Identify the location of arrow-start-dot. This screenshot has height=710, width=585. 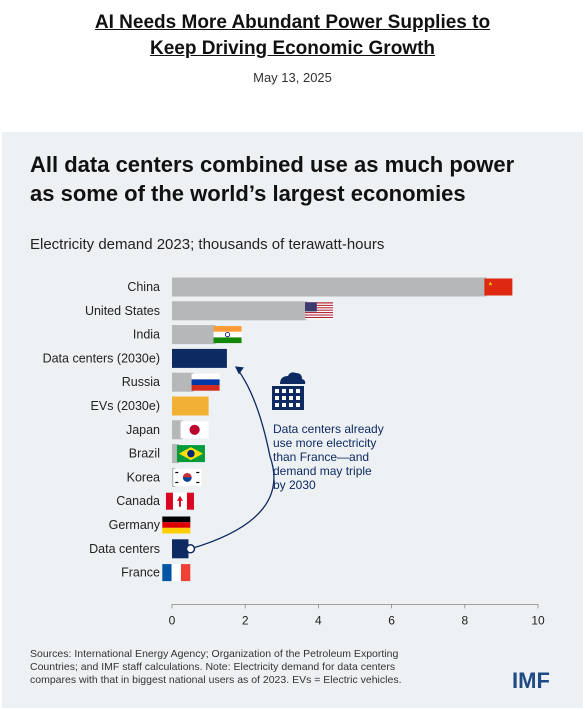
(190, 549).